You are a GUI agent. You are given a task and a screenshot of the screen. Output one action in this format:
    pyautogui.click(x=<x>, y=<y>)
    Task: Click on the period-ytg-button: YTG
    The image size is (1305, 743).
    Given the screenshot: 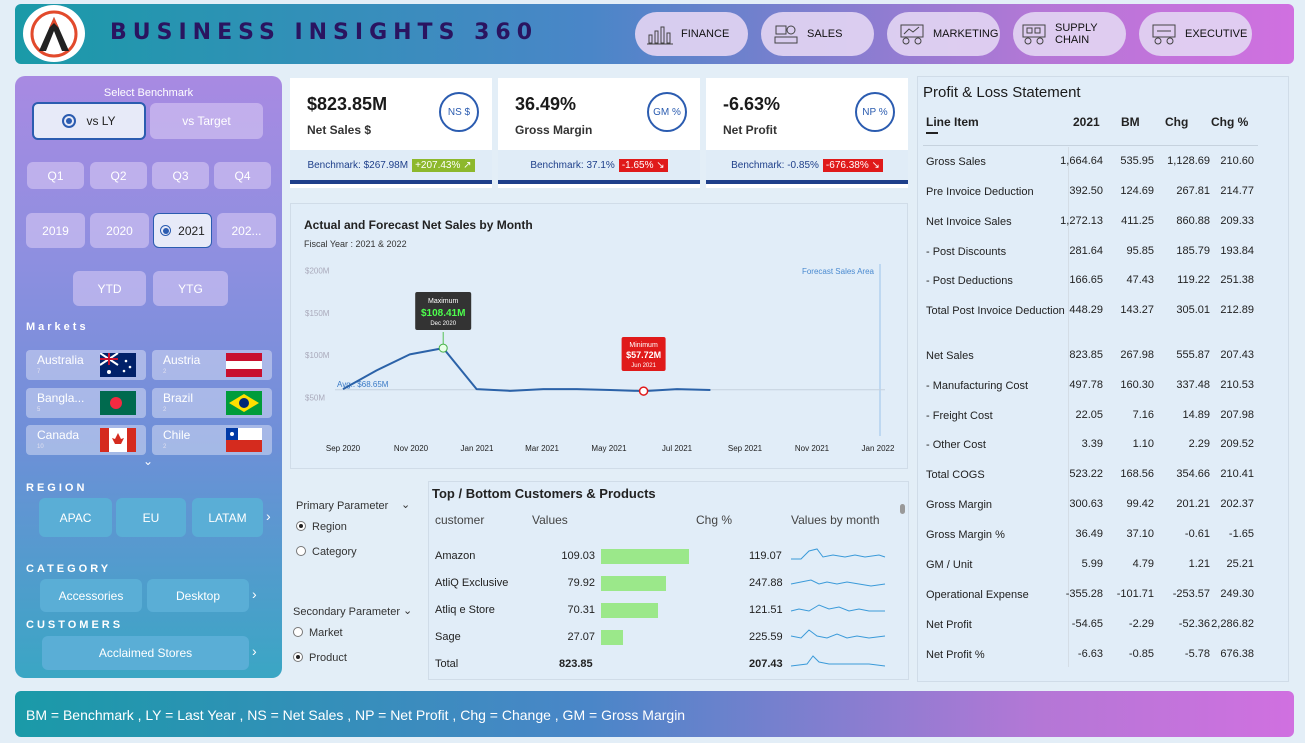 What is the action you would take?
    pyautogui.click(x=190, y=288)
    